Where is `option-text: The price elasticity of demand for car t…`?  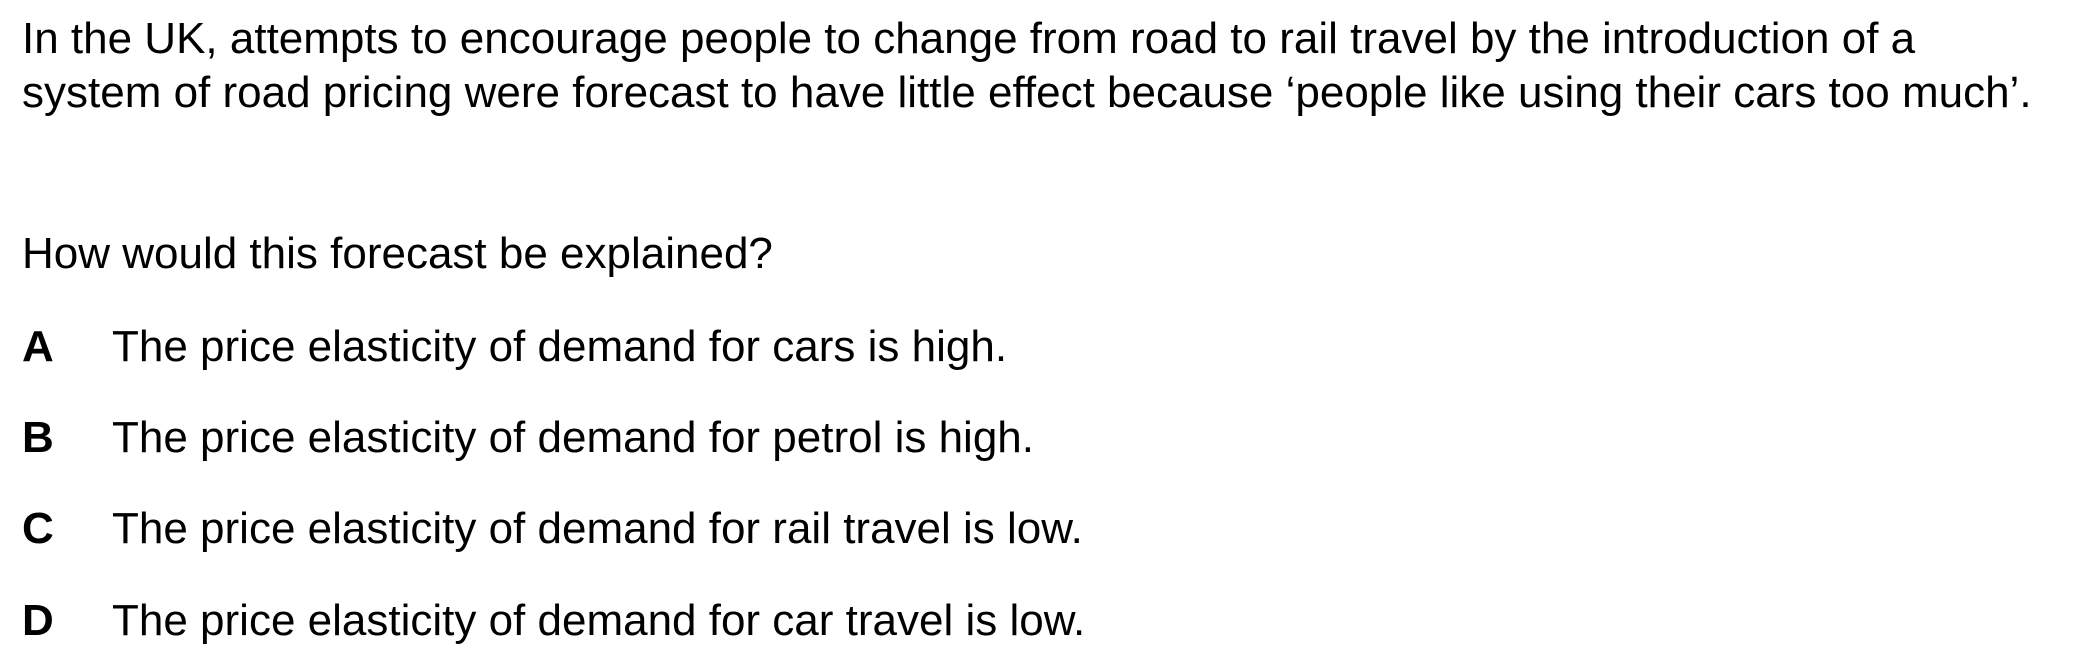 option-text: The price elasticity of demand for car t… is located at coordinates (599, 620).